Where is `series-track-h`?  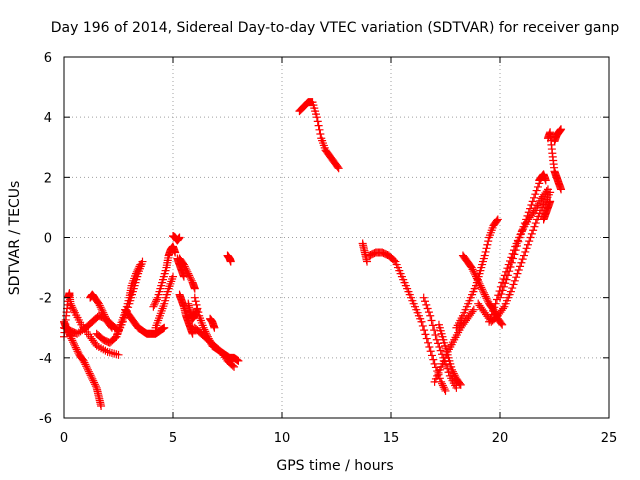
series-track-h is located at coordinates (164, 276).